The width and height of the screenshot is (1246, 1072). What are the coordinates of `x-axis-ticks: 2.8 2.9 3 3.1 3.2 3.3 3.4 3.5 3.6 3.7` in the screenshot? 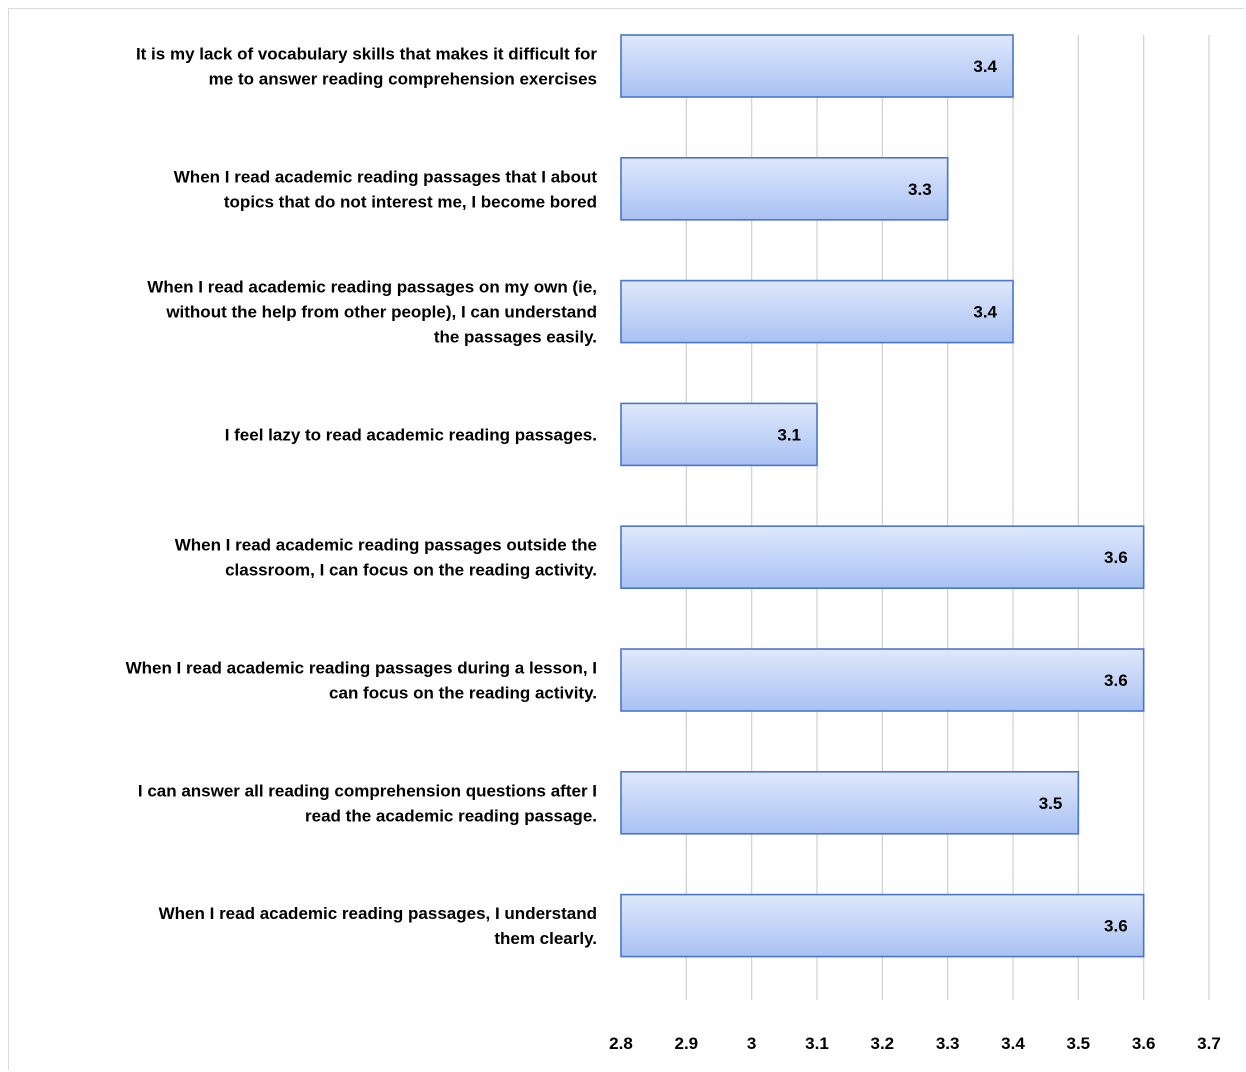 It's located at (915, 1043).